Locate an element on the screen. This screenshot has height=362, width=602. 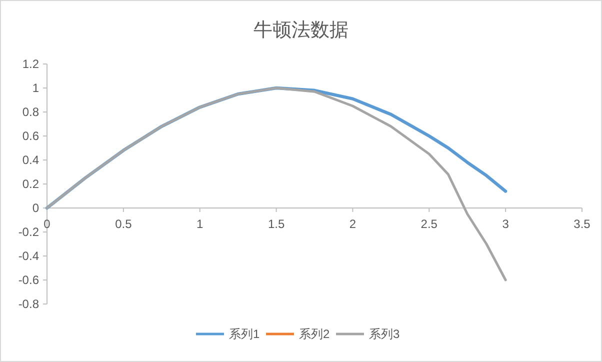
y-tick-label: 0.2 is located at coordinates (31, 184).